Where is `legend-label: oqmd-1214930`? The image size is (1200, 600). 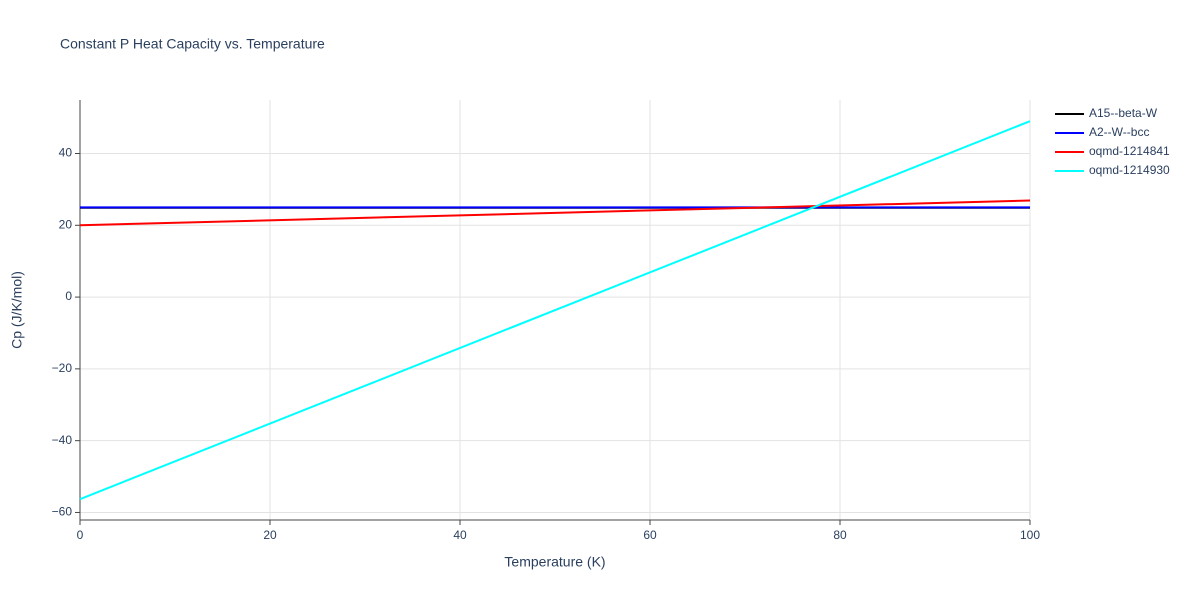 legend-label: oqmd-1214930 is located at coordinates (1129, 170).